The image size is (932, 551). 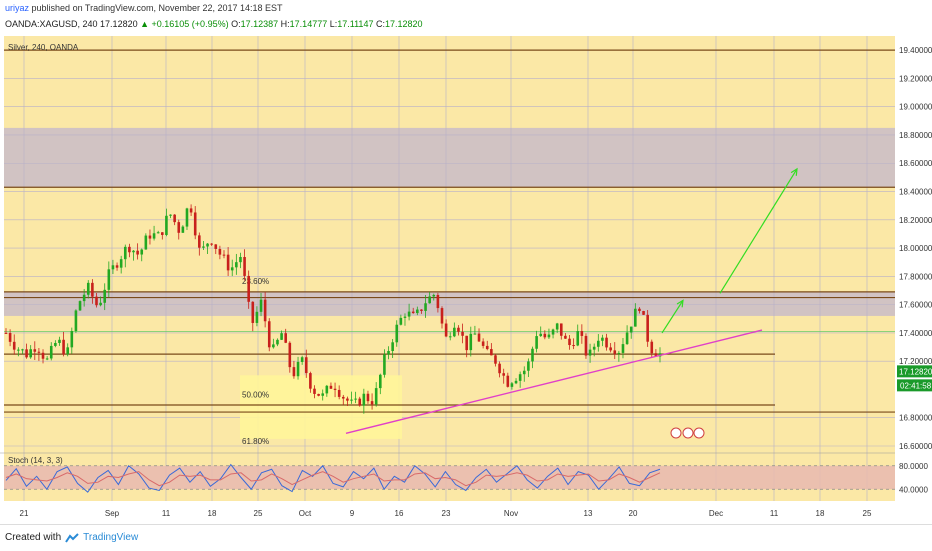 What do you see at coordinates (355, 24) in the screenshot?
I see `low-value: 17.11147` at bounding box center [355, 24].